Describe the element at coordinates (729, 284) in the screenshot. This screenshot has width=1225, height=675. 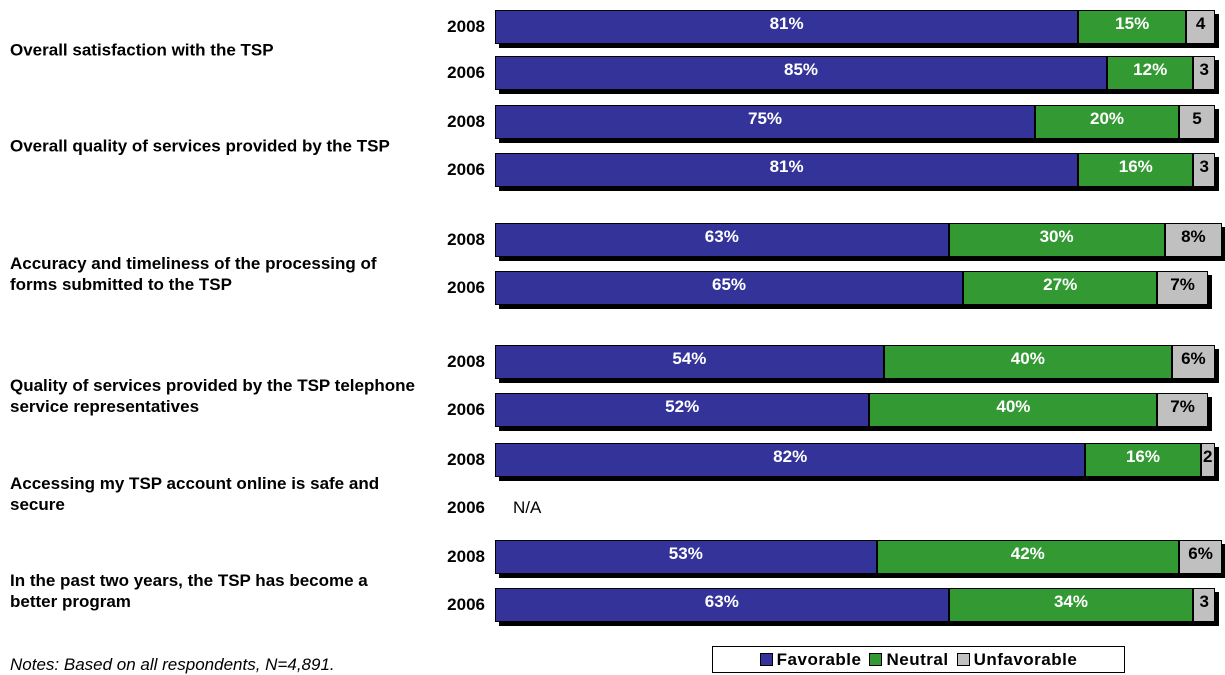
I see `value-label: 65%` at that location.